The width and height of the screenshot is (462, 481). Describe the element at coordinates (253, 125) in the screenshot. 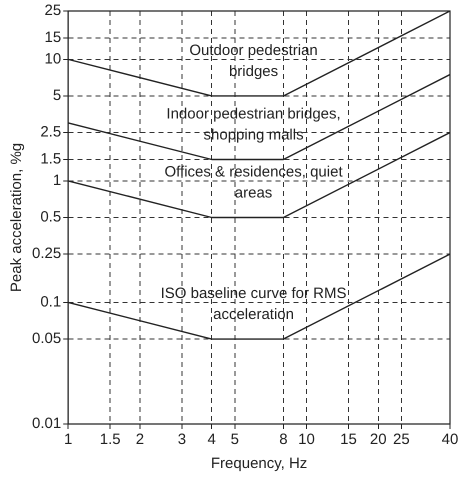

I see `series-label: Indoor pedestrian bridges, shopping malls` at that location.